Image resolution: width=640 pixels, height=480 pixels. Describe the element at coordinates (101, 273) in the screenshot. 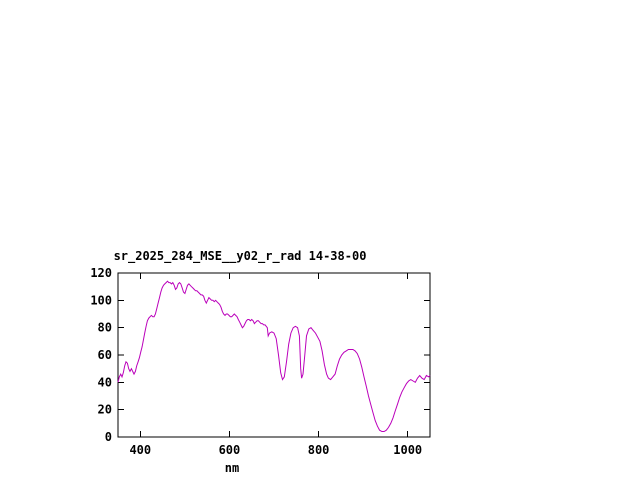

I see `y-tick-label: 120` at that location.